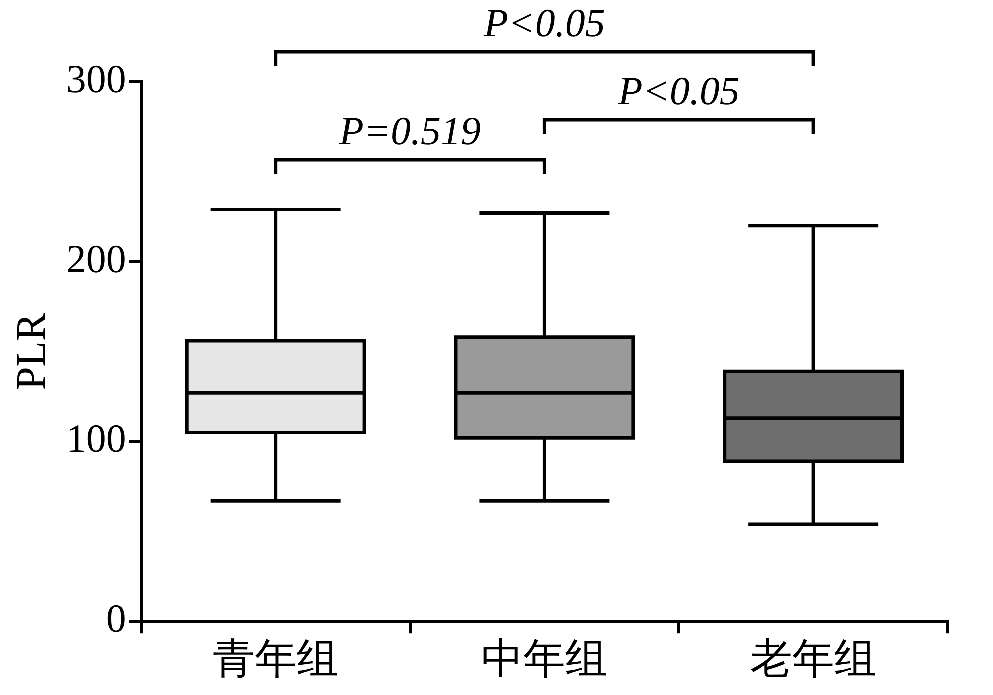 The image size is (993, 695). Describe the element at coordinates (32, 351) in the screenshot. I see `y-axis-title: PLR` at that location.